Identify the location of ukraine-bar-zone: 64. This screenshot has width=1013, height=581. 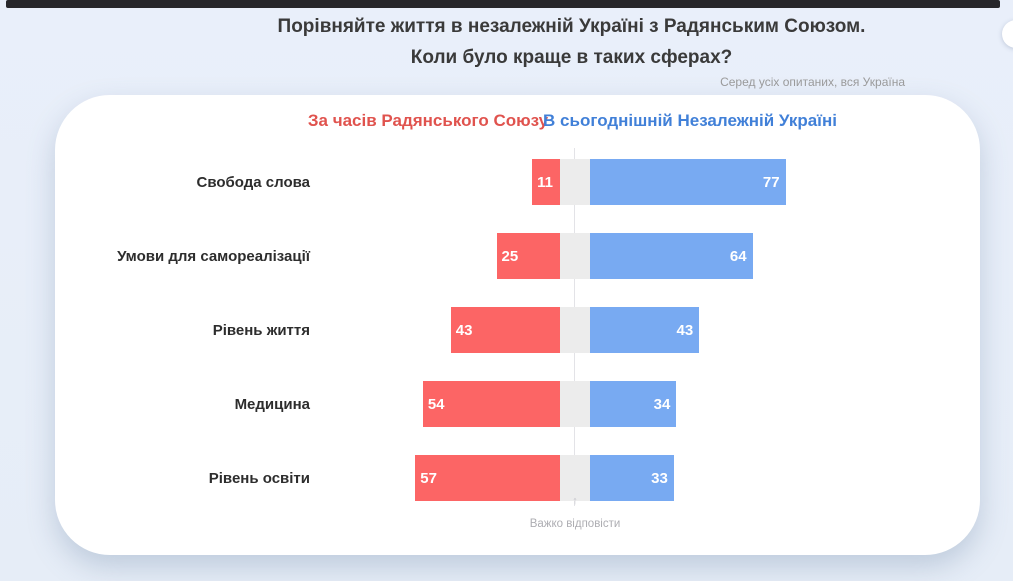
(785, 256).